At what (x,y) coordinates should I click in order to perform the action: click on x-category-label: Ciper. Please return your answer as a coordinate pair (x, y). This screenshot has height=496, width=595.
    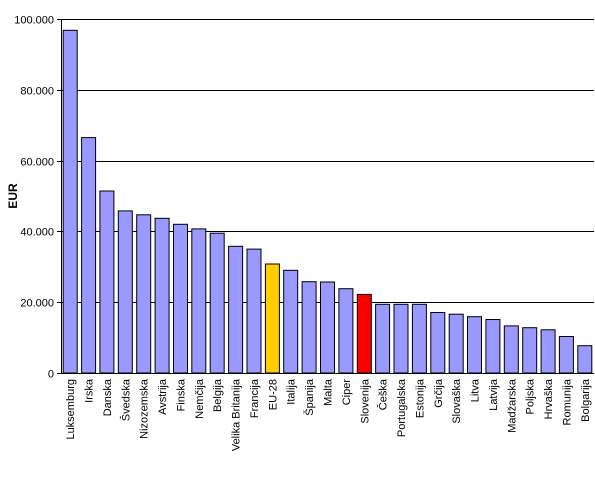
    Looking at the image, I should click on (347, 392).